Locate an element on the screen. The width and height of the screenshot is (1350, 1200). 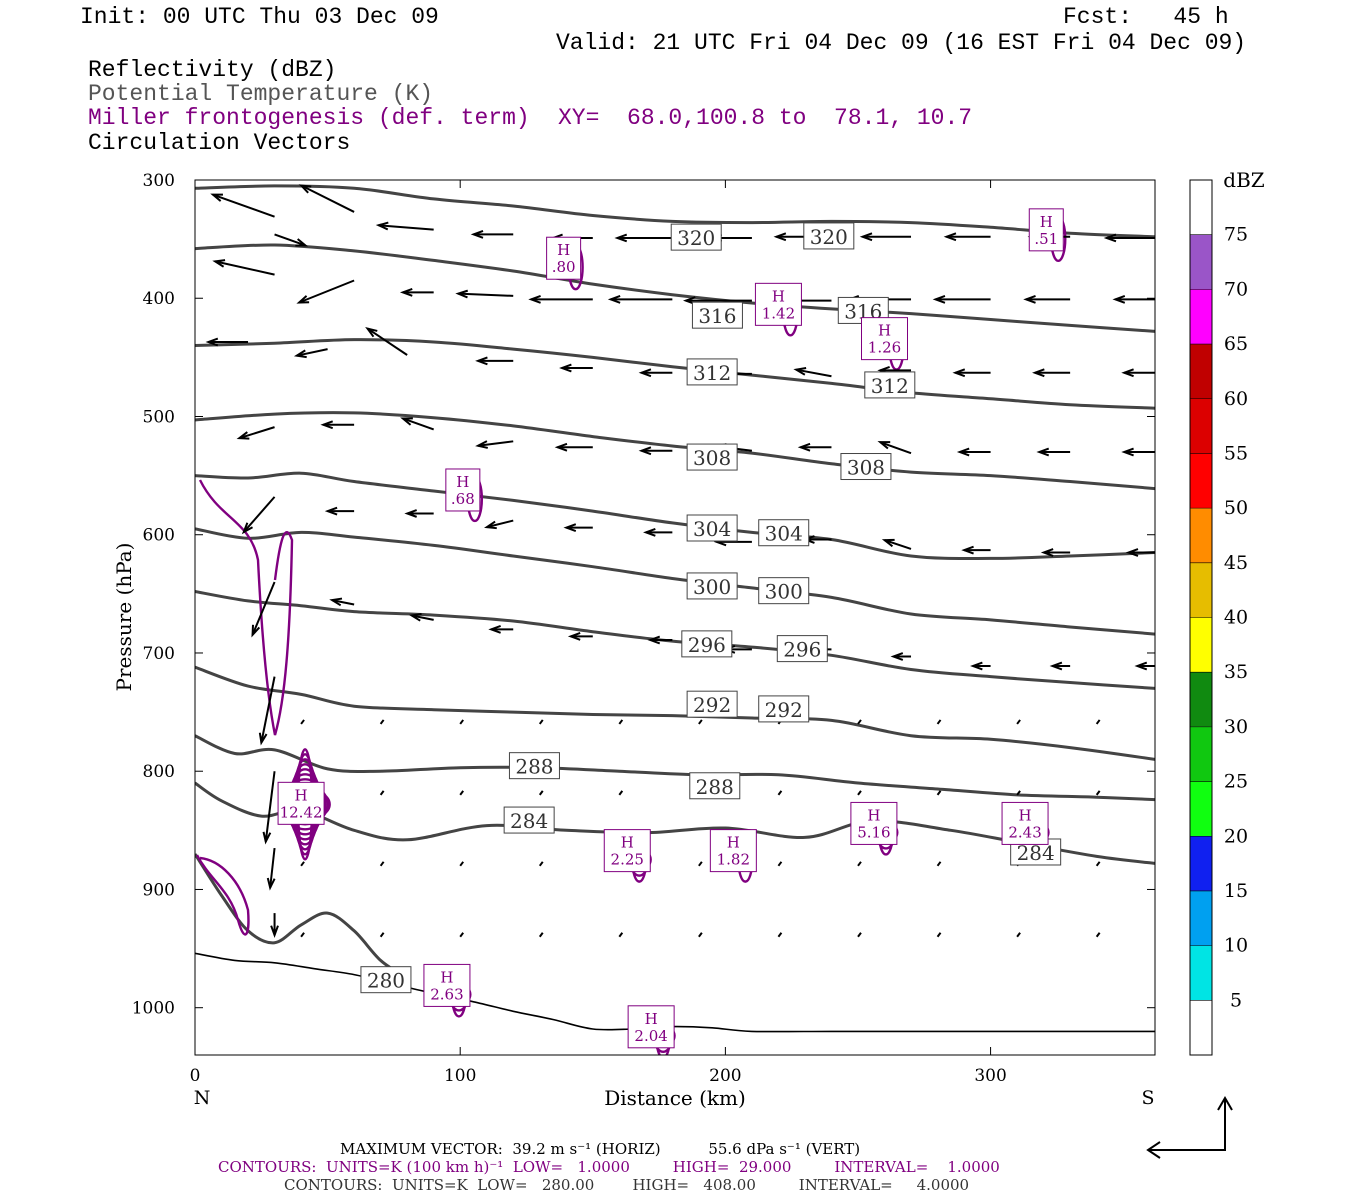
colorbar-label: 40 is located at coordinates (1236, 618).